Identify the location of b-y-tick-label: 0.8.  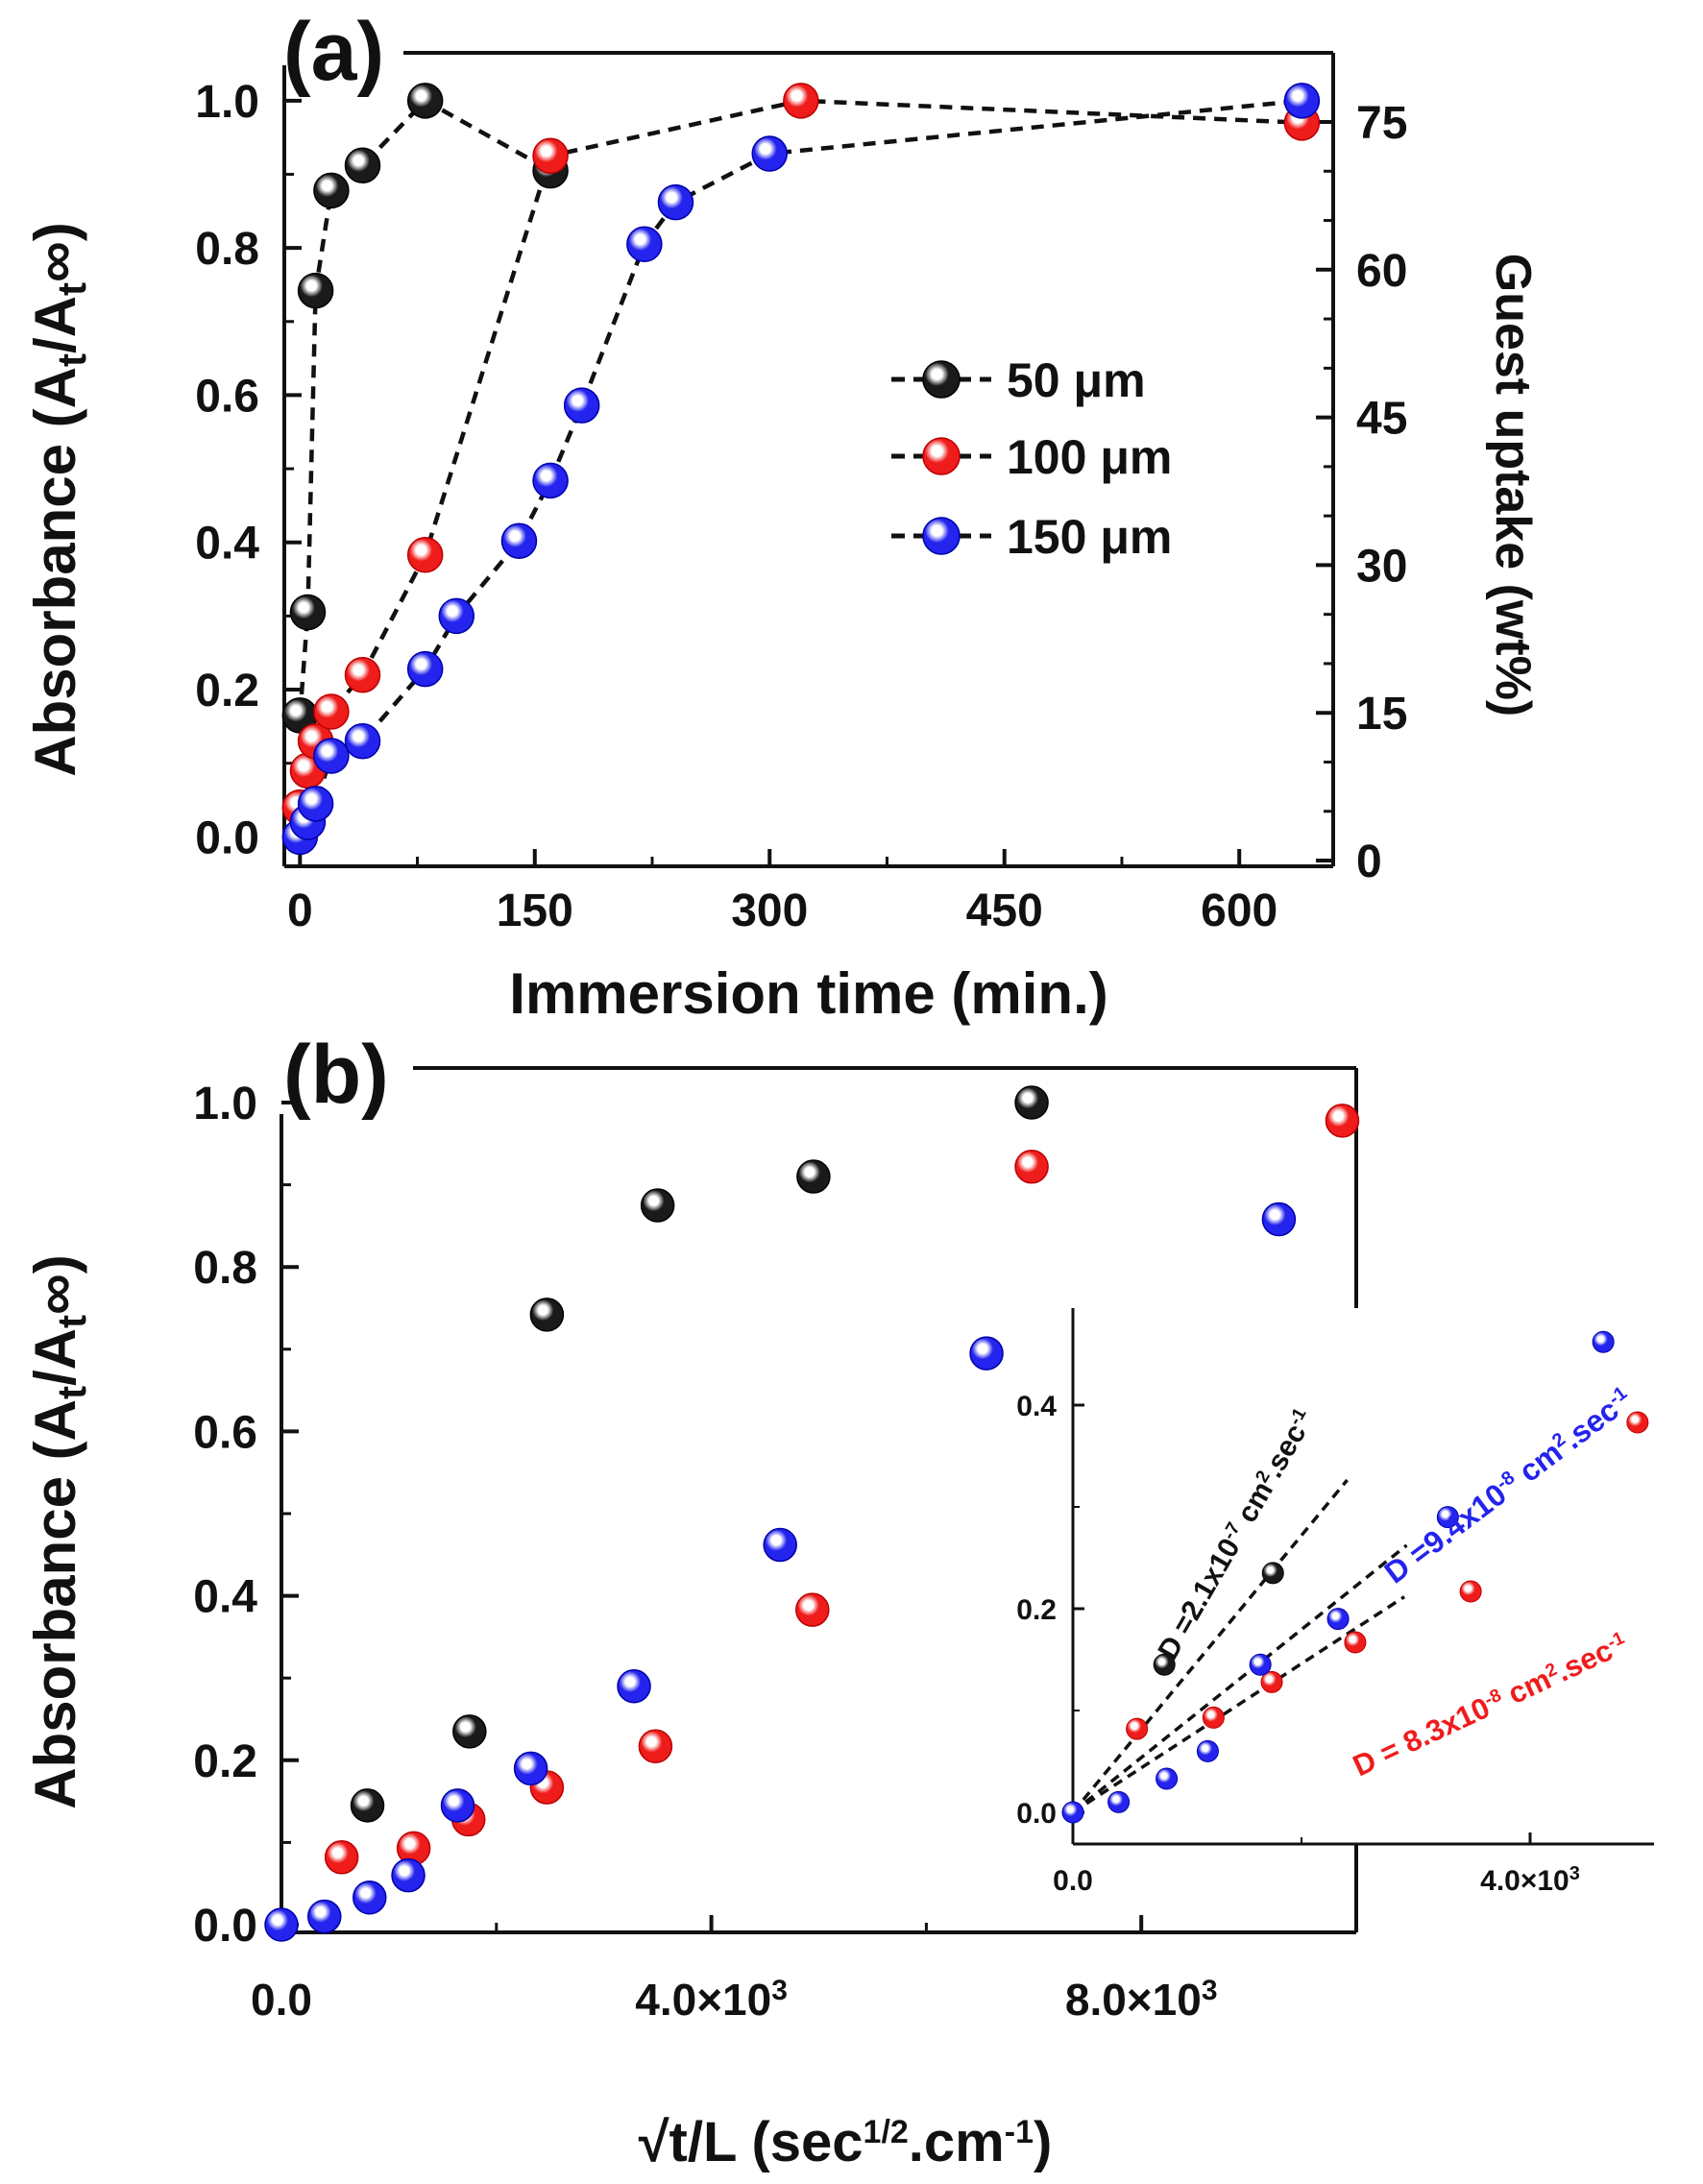
(225, 1268).